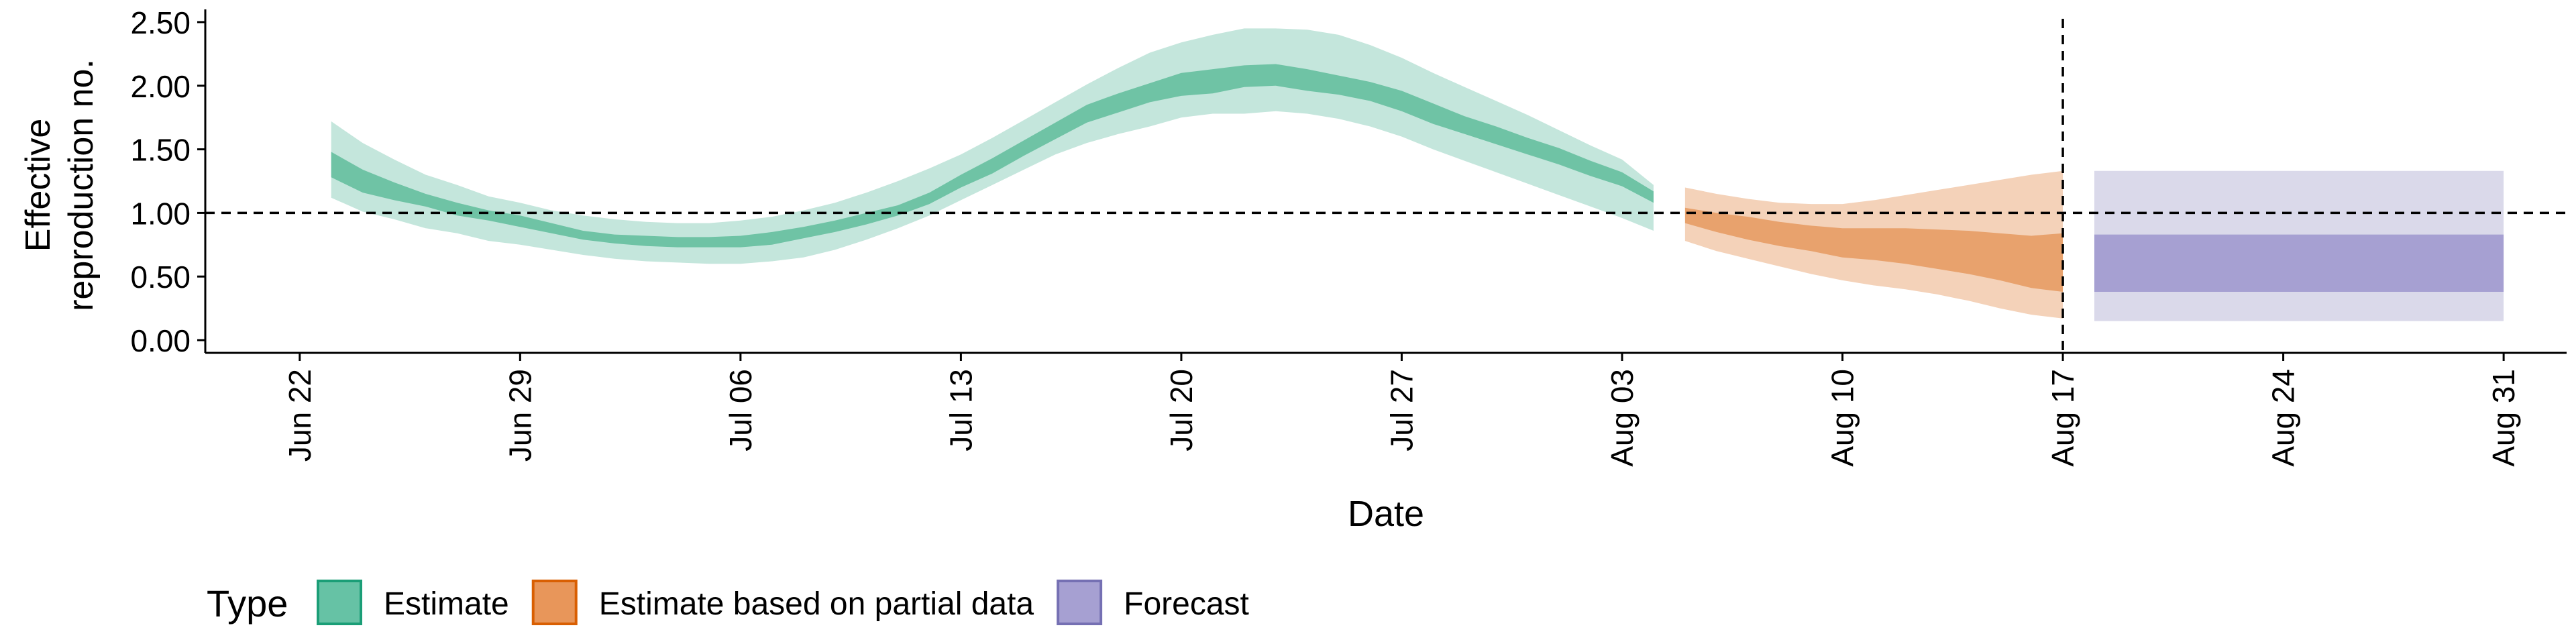  I want to click on x-tick-label: Aug 31, so click(2503, 418).